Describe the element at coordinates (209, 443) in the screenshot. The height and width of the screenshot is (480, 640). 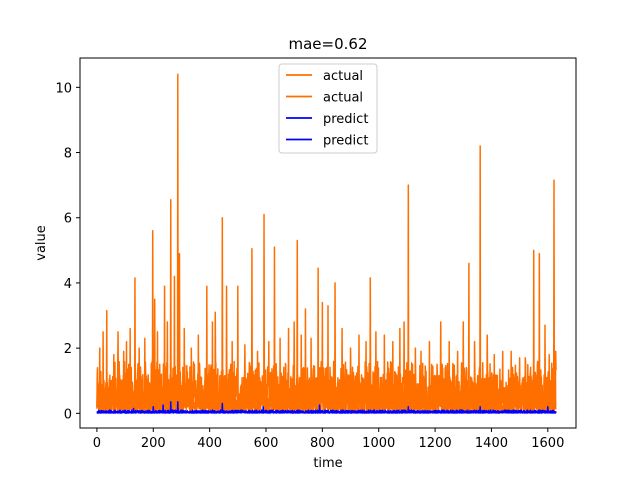
I see `x-tick-label: 400` at that location.